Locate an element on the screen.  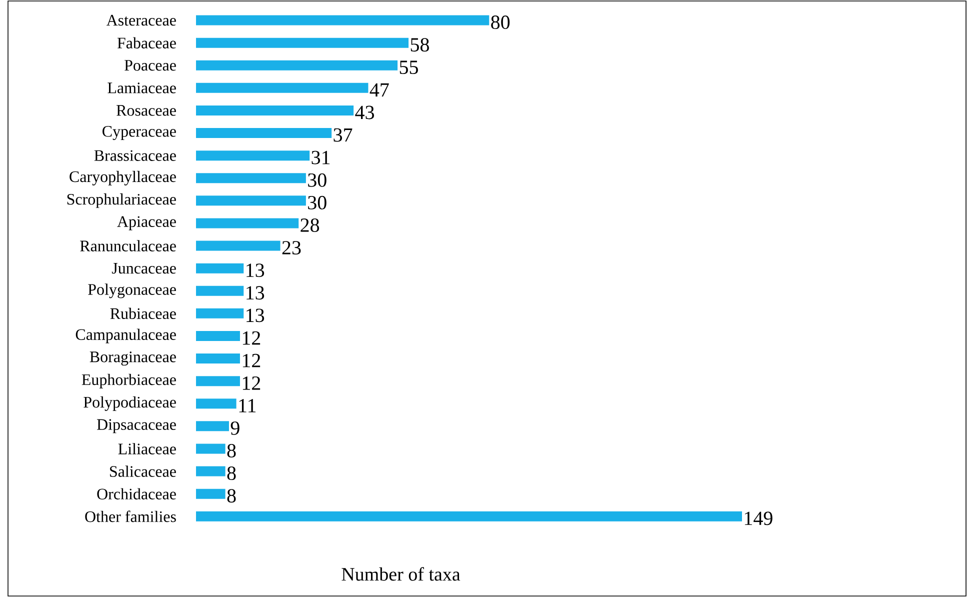
data-label: 23 is located at coordinates (291, 247).